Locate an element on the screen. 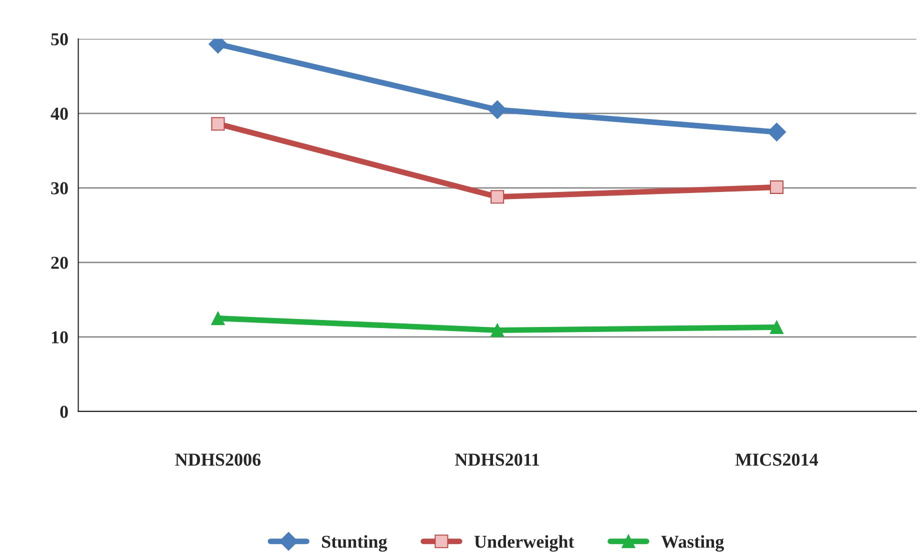 This screenshot has width=921, height=556. legend-label: Stunting is located at coordinates (355, 543).